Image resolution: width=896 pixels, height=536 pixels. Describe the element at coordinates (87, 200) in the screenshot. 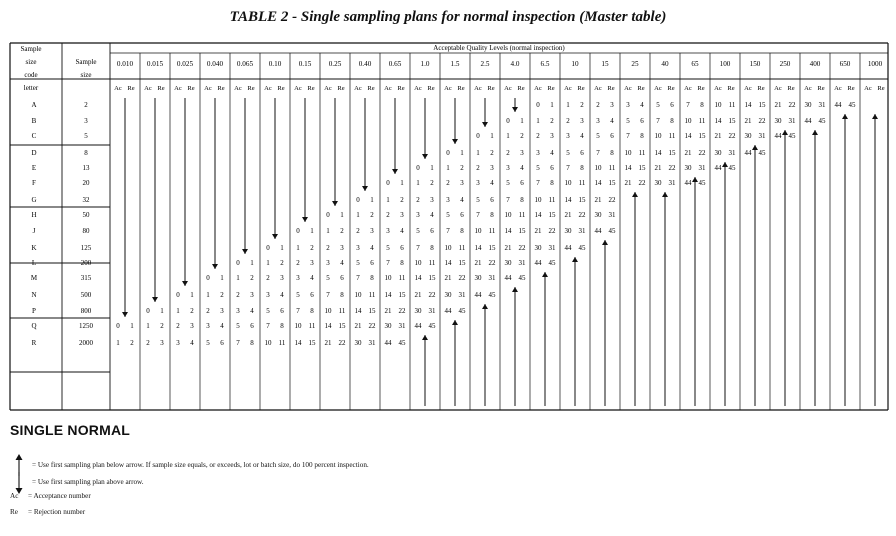

I see `sample-size: 32` at that location.